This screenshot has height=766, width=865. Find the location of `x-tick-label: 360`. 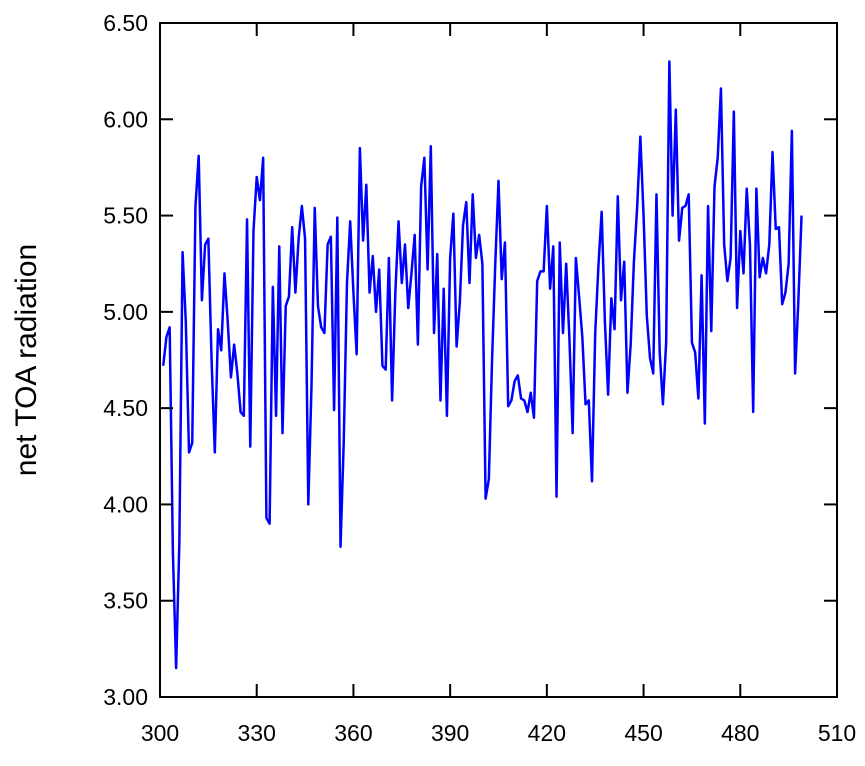

x-tick-label: 360 is located at coordinates (353, 733).